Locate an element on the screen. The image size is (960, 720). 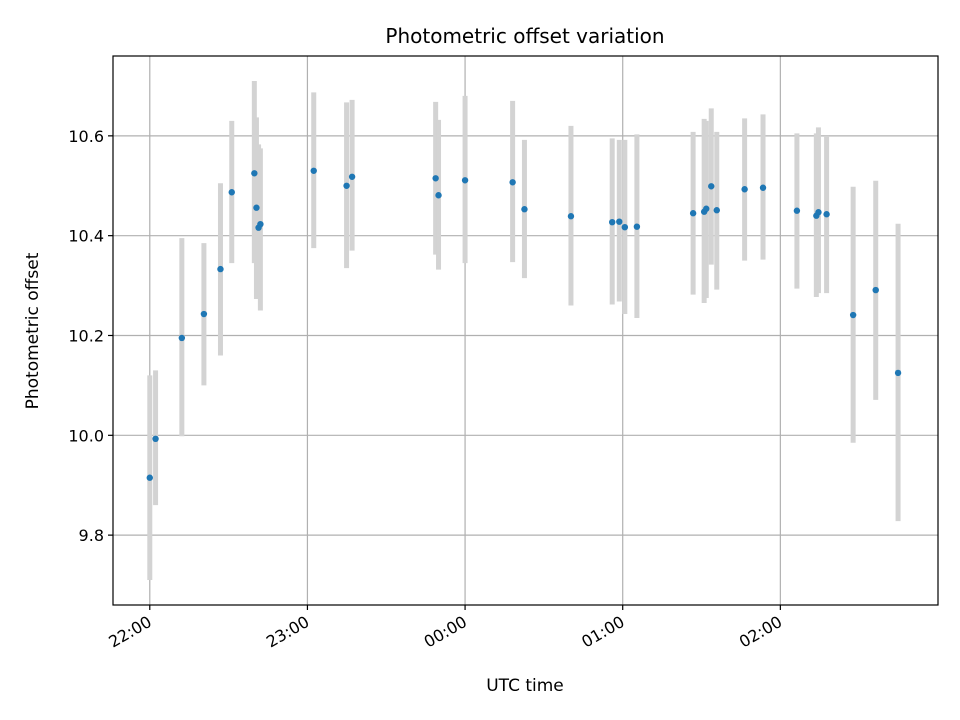
y-tick-label: 10.0 is located at coordinates (86, 435).